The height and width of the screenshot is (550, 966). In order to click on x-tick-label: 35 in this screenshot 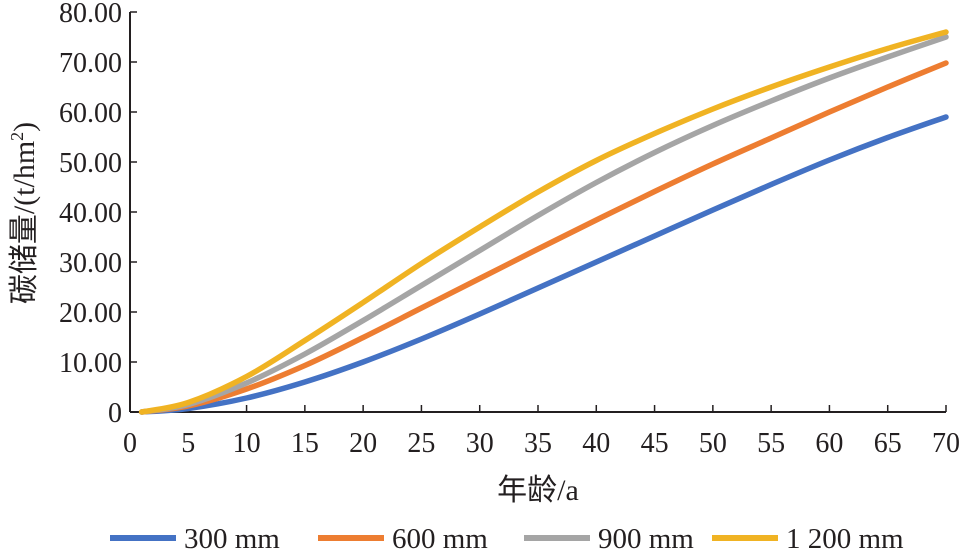, I will do `click(538, 443)`.